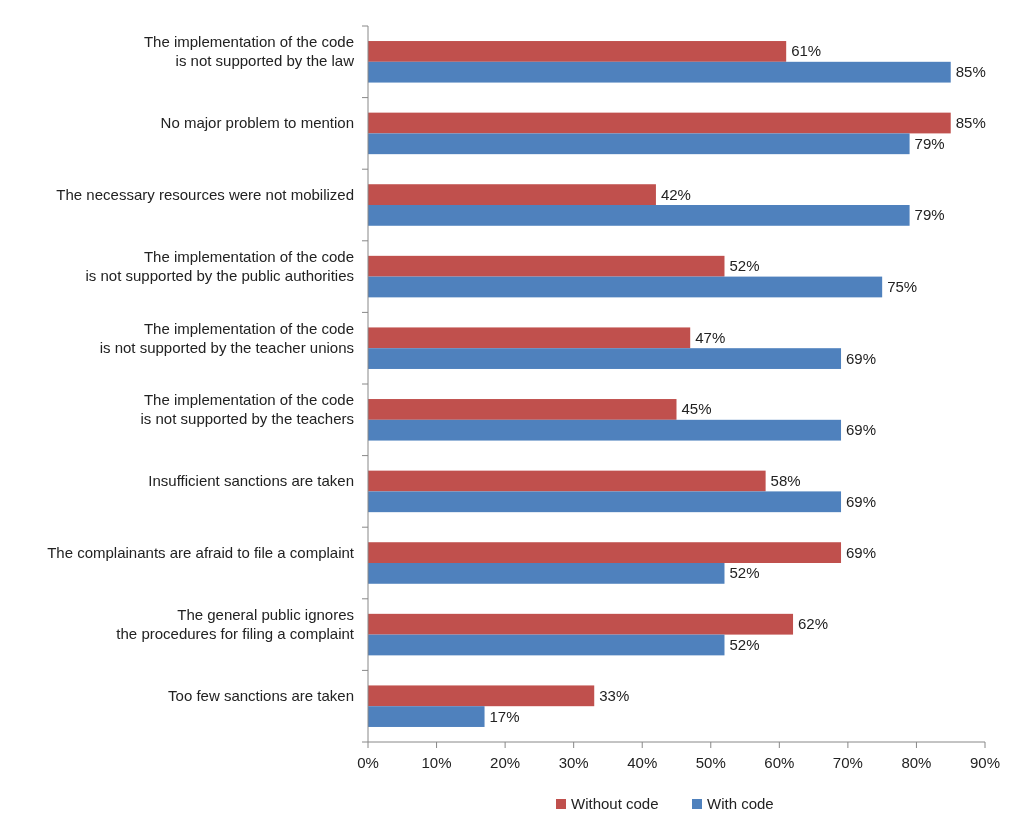 Image resolution: width=1011 pixels, height=835 pixels. What do you see at coordinates (247, 409) in the screenshot?
I see `y-tick-label: The implementation of the code is not supported by the teachers` at bounding box center [247, 409].